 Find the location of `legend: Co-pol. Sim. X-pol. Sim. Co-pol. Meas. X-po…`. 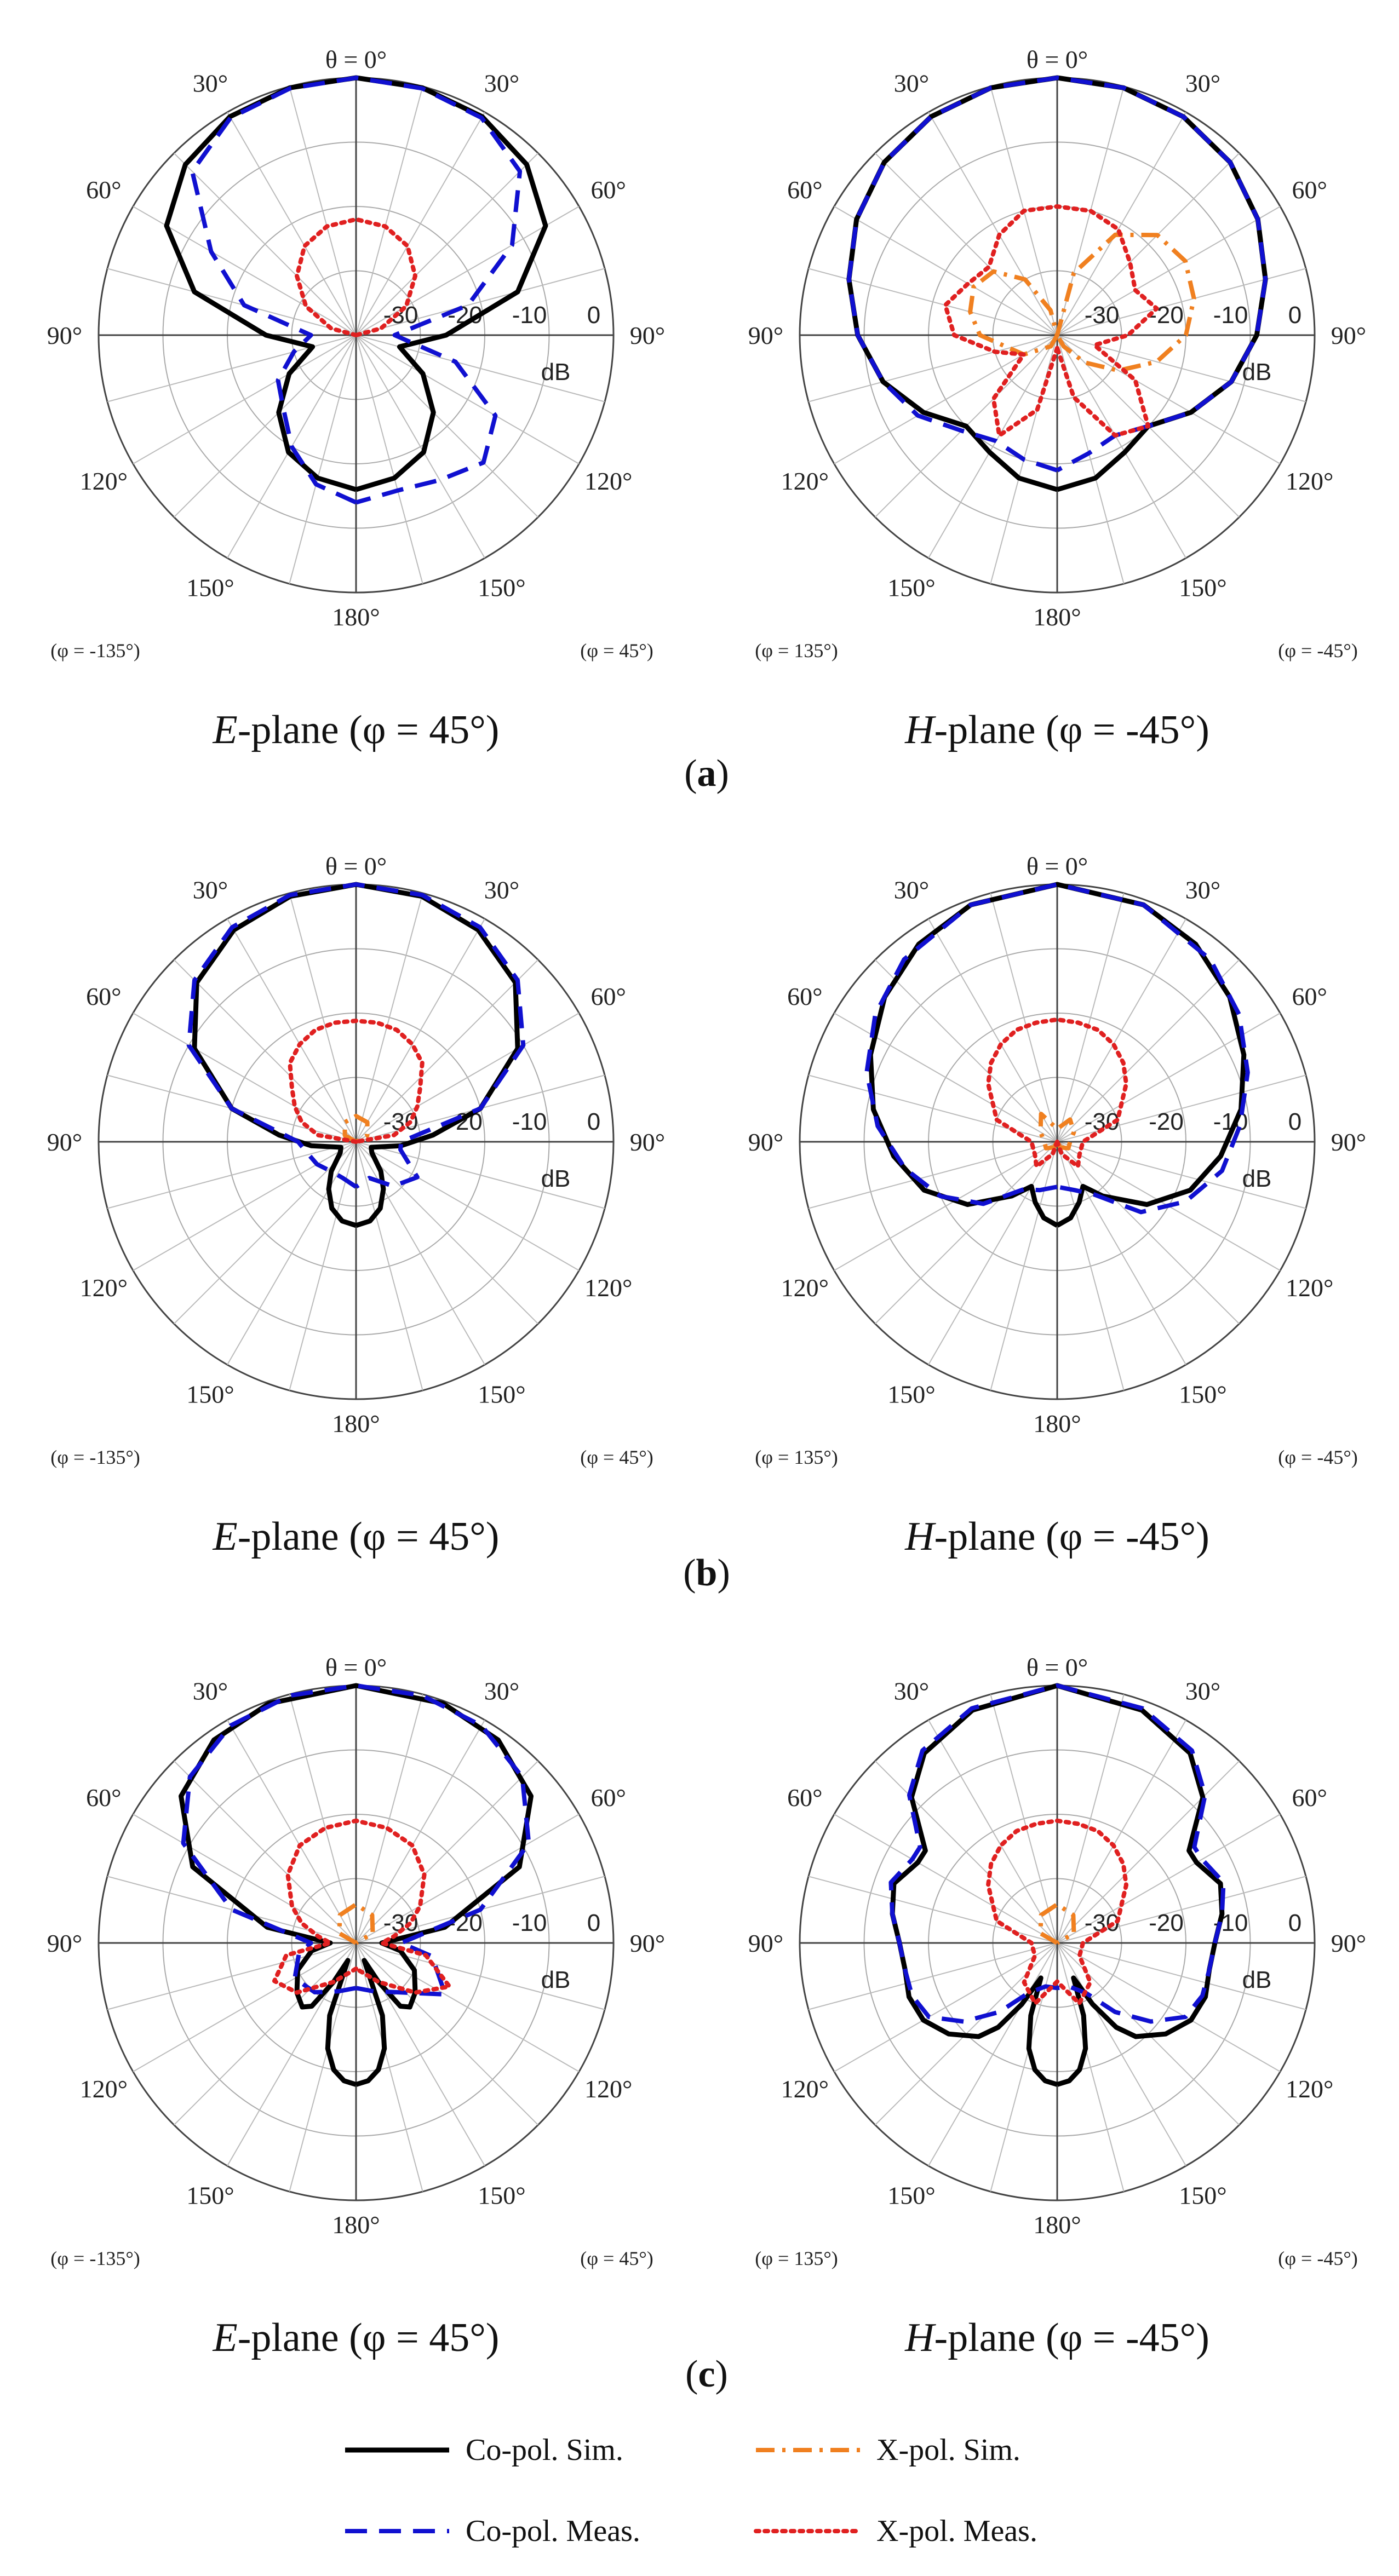

legend: Co-pol. Sim. X-pol. Sim. Co-pol. Meas. X-po… is located at coordinates (691, 2490).